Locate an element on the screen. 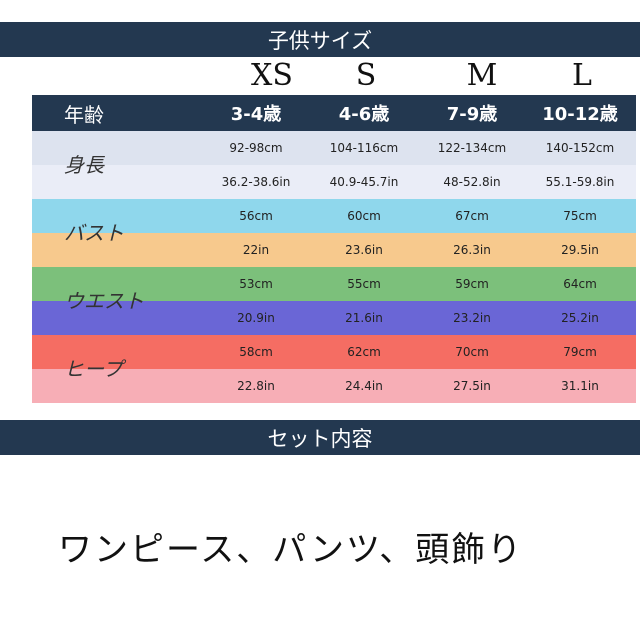 The width and height of the screenshot is (640, 640). measurement-cell: 36.2-38.6in is located at coordinates (256, 182).